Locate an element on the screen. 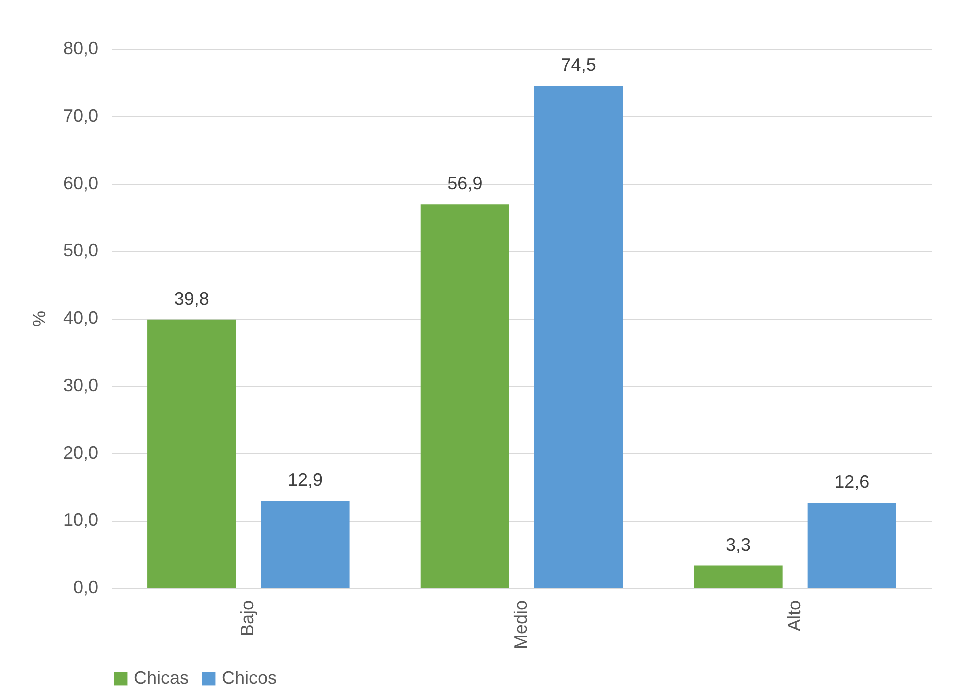  x-tick-label: Bajo is located at coordinates (248, 618).